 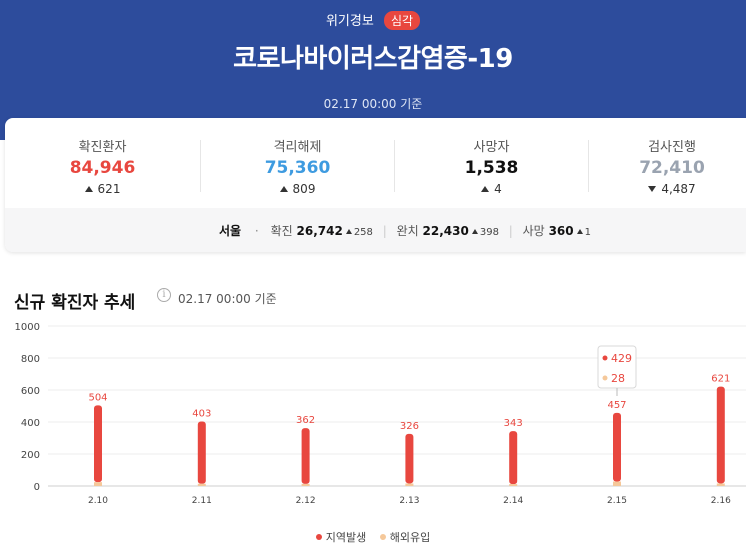 What do you see at coordinates (305, 420) in the screenshot?
I see `bar-total-label: 362` at bounding box center [305, 420].